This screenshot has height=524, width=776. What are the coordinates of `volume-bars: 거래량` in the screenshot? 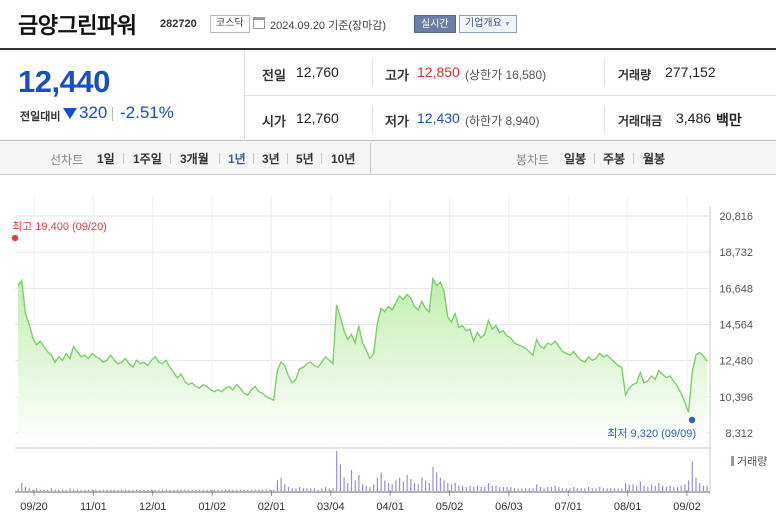 It's located at (392, 471).